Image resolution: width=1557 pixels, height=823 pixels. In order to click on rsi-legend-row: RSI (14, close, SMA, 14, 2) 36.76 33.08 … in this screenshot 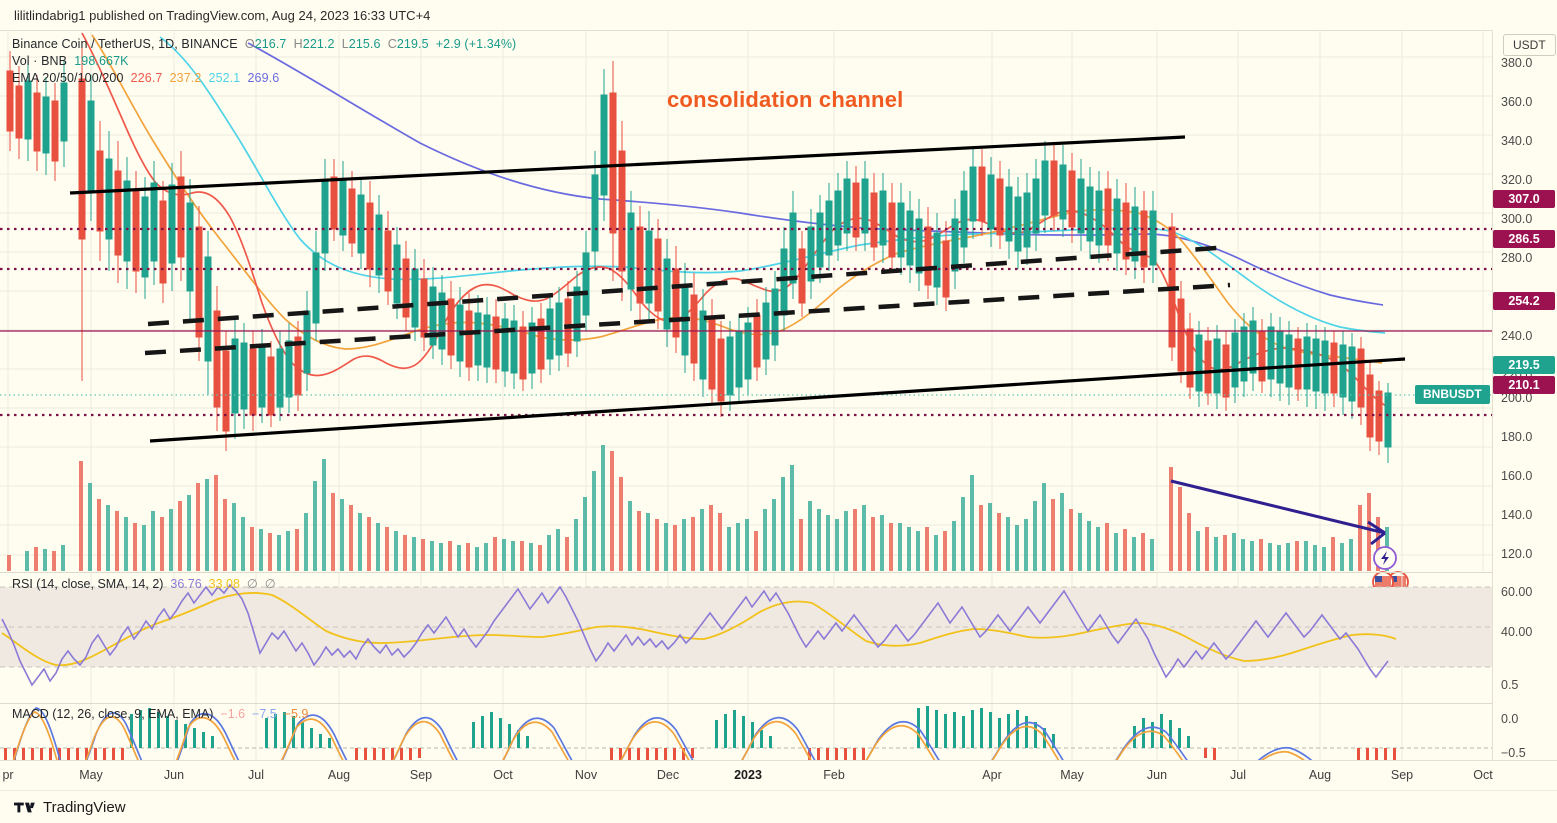, I will do `click(144, 583)`.